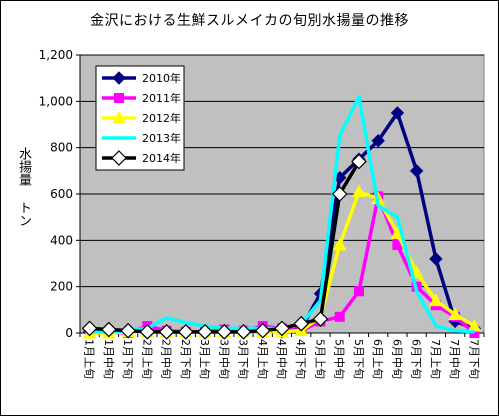 This screenshot has height=416, width=499. Describe the element at coordinates (23, 187) in the screenshot. I see `y-axis-label: 水揚量 トン` at that location.